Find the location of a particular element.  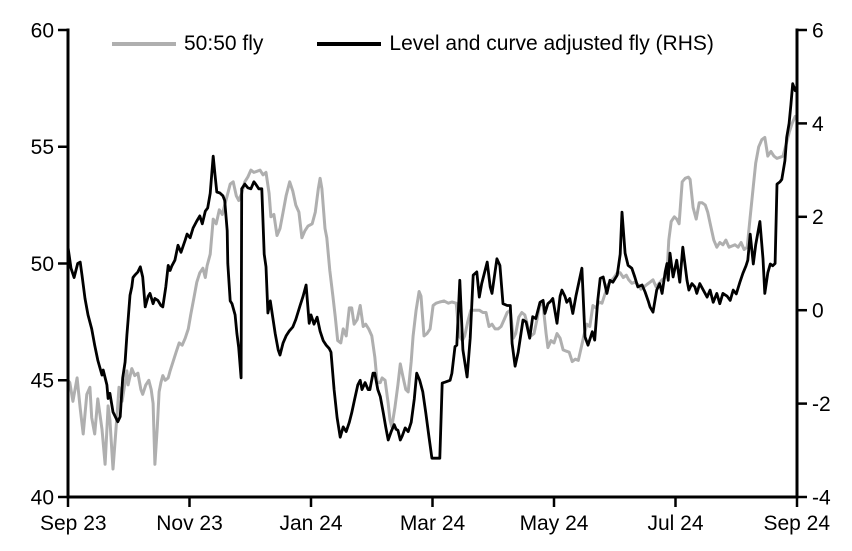

legend-item-adjusted-fly: Level and curve adjusted fly (RHS) is located at coordinates (515, 43).